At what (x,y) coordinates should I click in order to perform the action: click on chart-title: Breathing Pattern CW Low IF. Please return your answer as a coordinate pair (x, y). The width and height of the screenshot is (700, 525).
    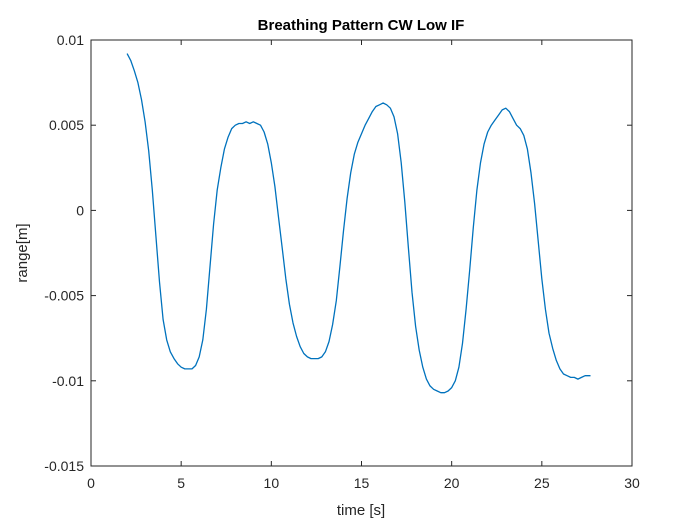
    Looking at the image, I should click on (361, 25).